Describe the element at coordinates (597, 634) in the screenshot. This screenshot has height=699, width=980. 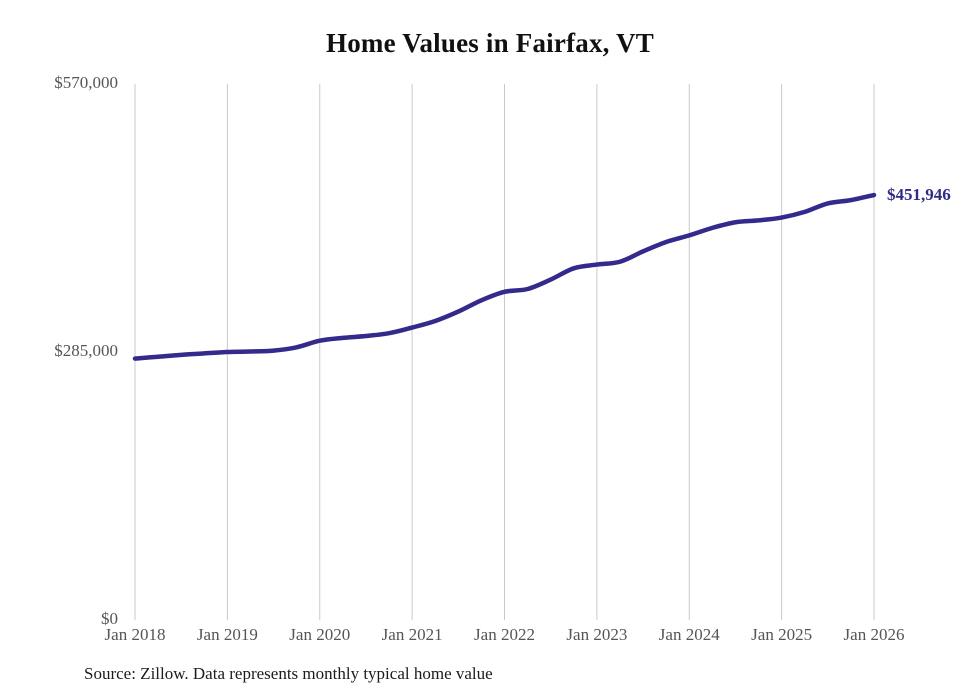
I see `x-axis-tick-label: Jan 2023` at that location.